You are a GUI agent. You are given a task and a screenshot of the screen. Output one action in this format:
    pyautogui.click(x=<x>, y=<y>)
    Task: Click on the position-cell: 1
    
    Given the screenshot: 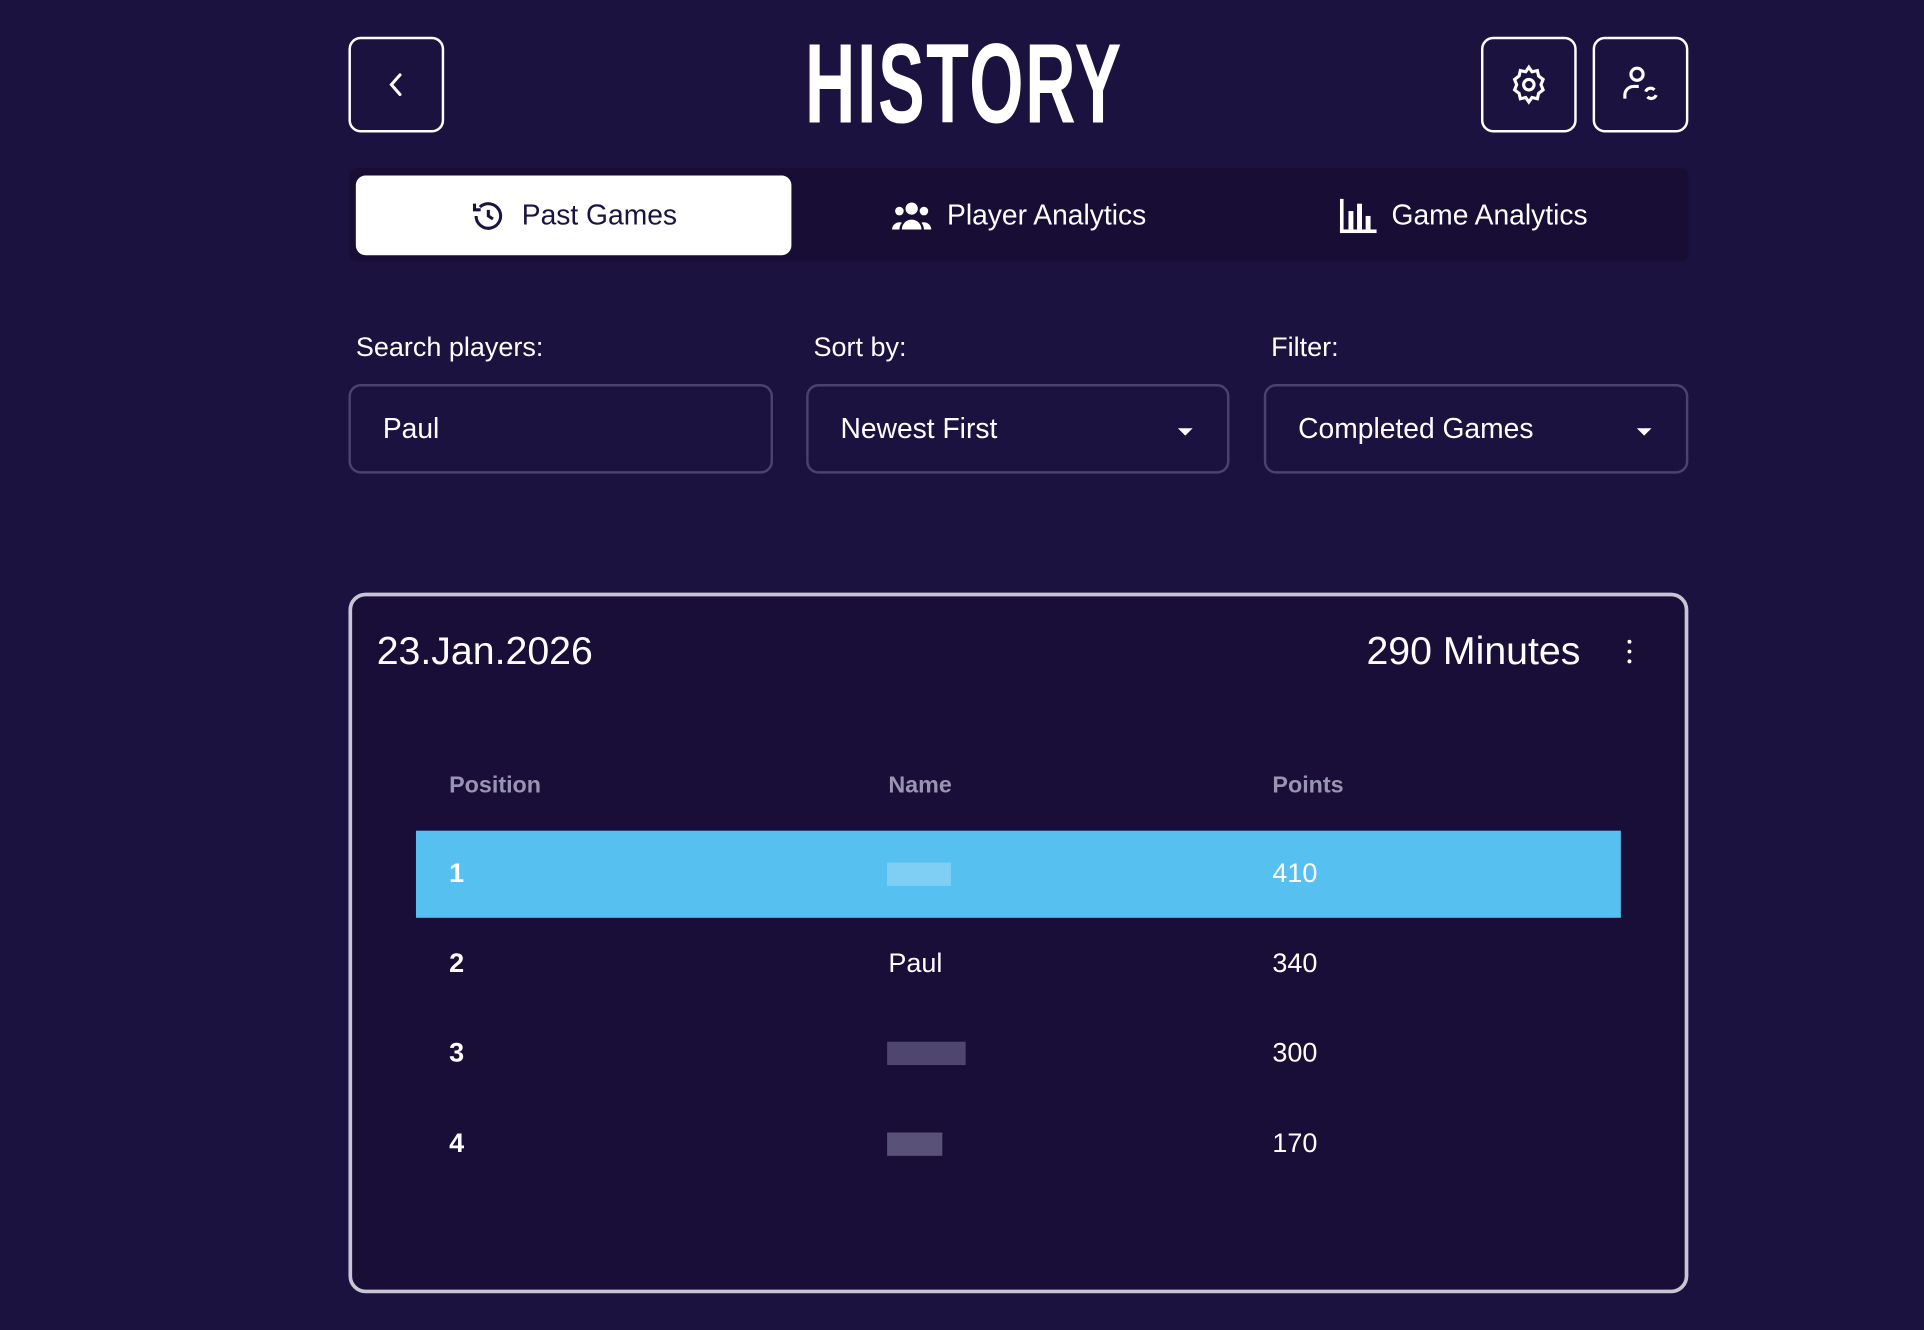 What is the action you would take?
    pyautogui.click(x=457, y=873)
    